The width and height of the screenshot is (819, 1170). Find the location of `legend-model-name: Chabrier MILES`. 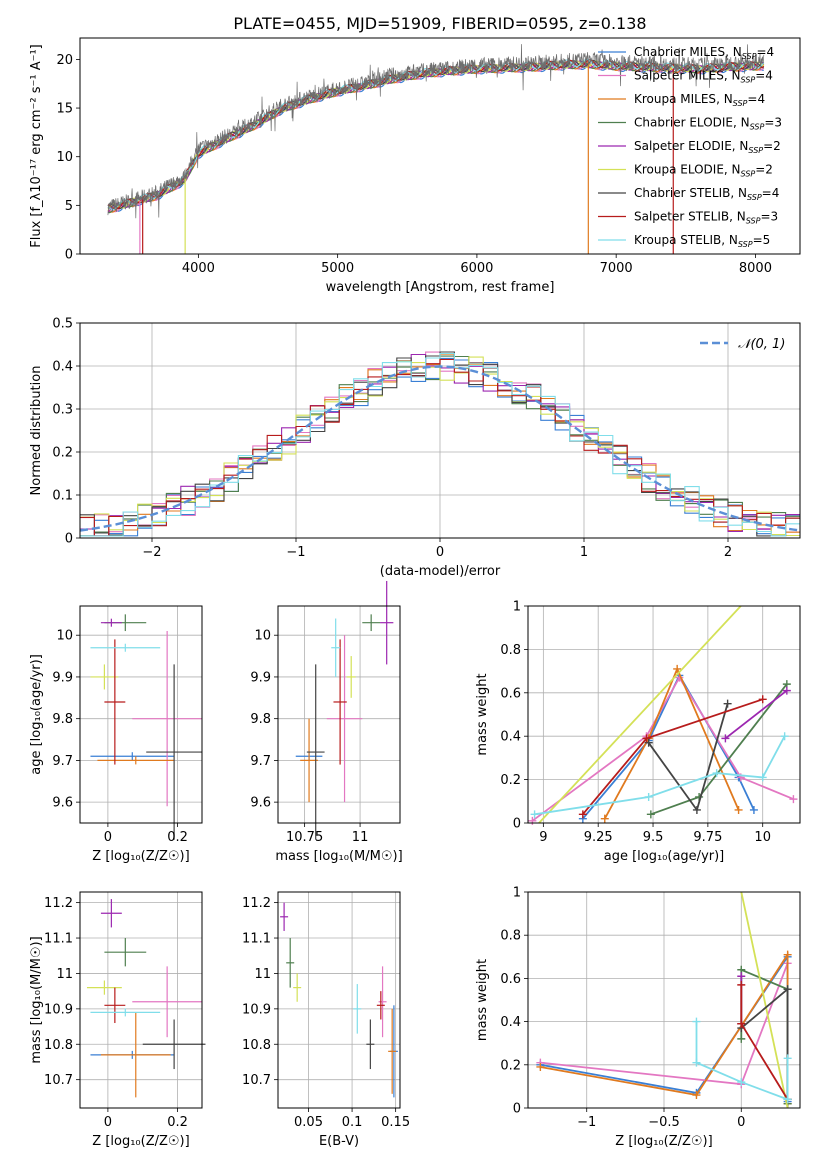

legend-model-name: Chabrier MILES is located at coordinates (679, 52).